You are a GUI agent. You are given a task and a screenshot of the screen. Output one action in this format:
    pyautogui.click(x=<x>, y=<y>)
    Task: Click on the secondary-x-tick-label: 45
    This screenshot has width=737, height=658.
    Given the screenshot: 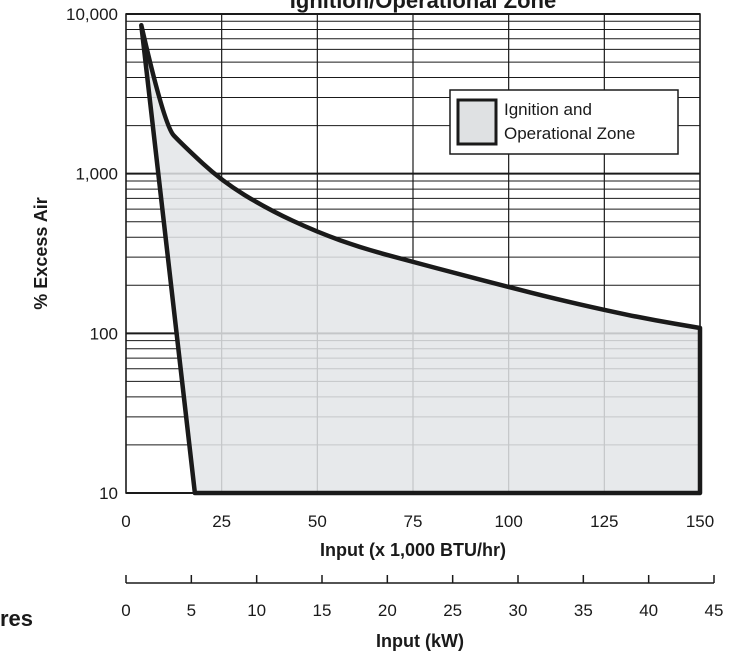 What is the action you would take?
    pyautogui.click(x=714, y=610)
    